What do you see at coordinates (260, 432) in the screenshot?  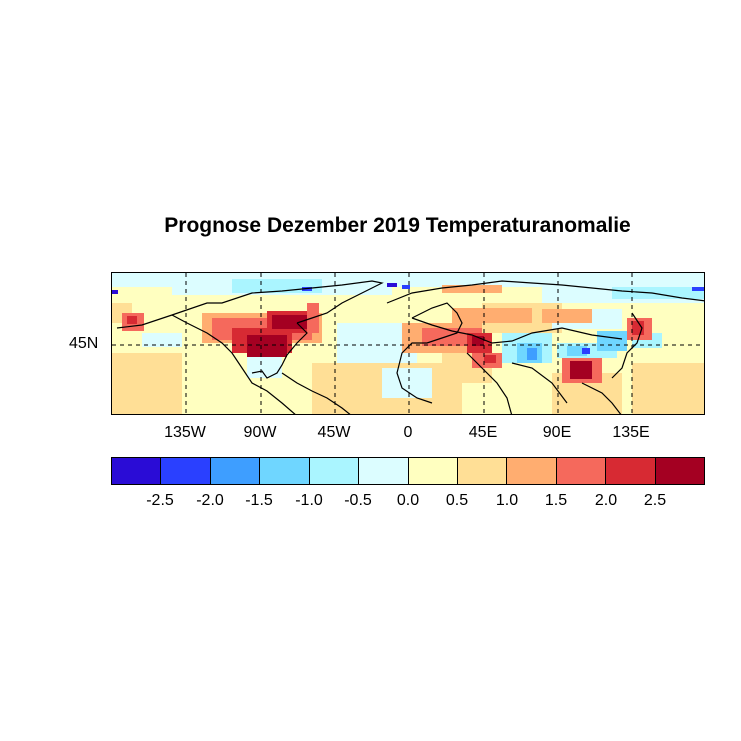 I see `lon-label-90w: 90W` at bounding box center [260, 432].